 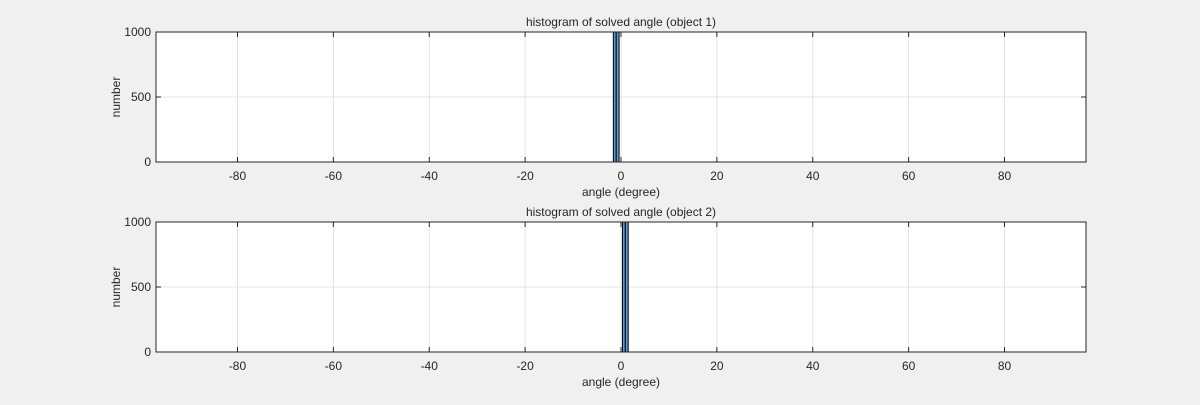 I want to click on chart-title: histogram of solved angle (object 2), so click(x=621, y=212).